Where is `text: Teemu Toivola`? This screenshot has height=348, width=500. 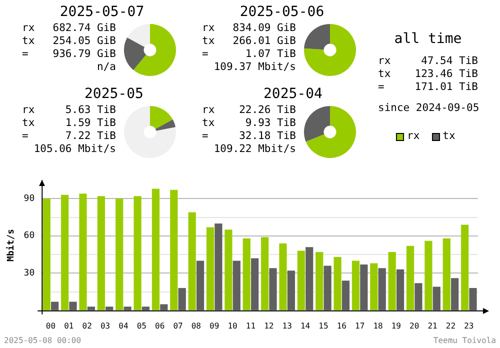 text: Teemu Toivola is located at coordinates (464, 340).